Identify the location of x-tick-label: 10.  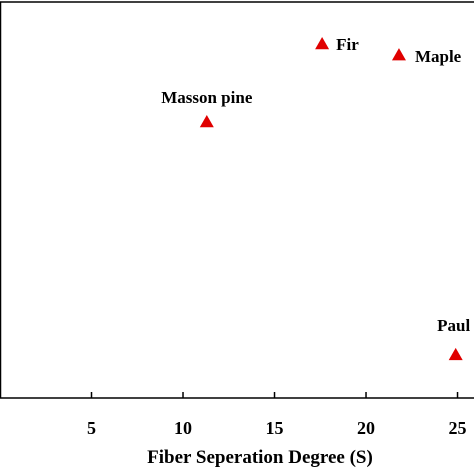
(183, 428).